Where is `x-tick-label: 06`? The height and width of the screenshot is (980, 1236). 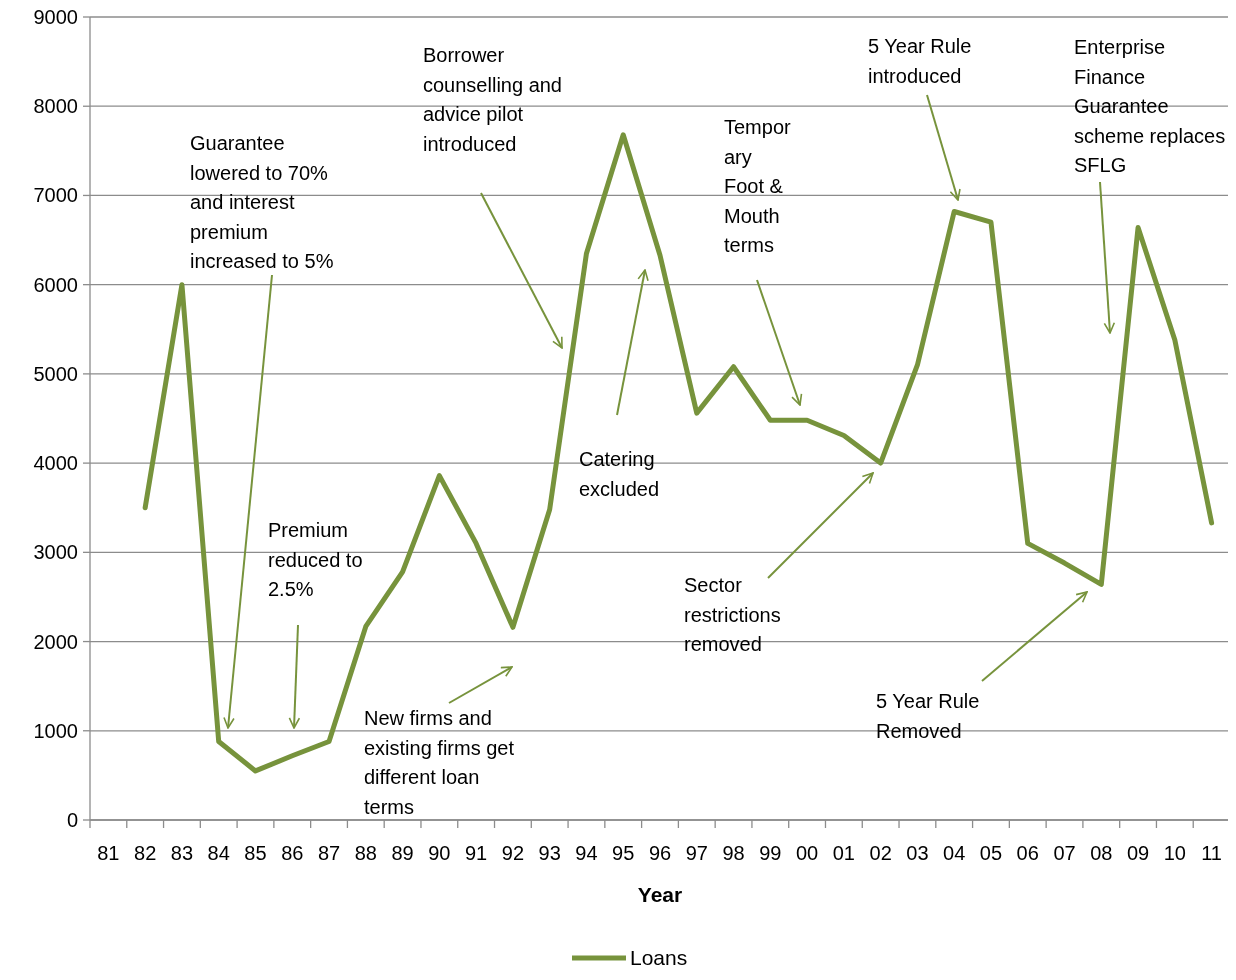
x-tick-label: 06 is located at coordinates (1027, 853).